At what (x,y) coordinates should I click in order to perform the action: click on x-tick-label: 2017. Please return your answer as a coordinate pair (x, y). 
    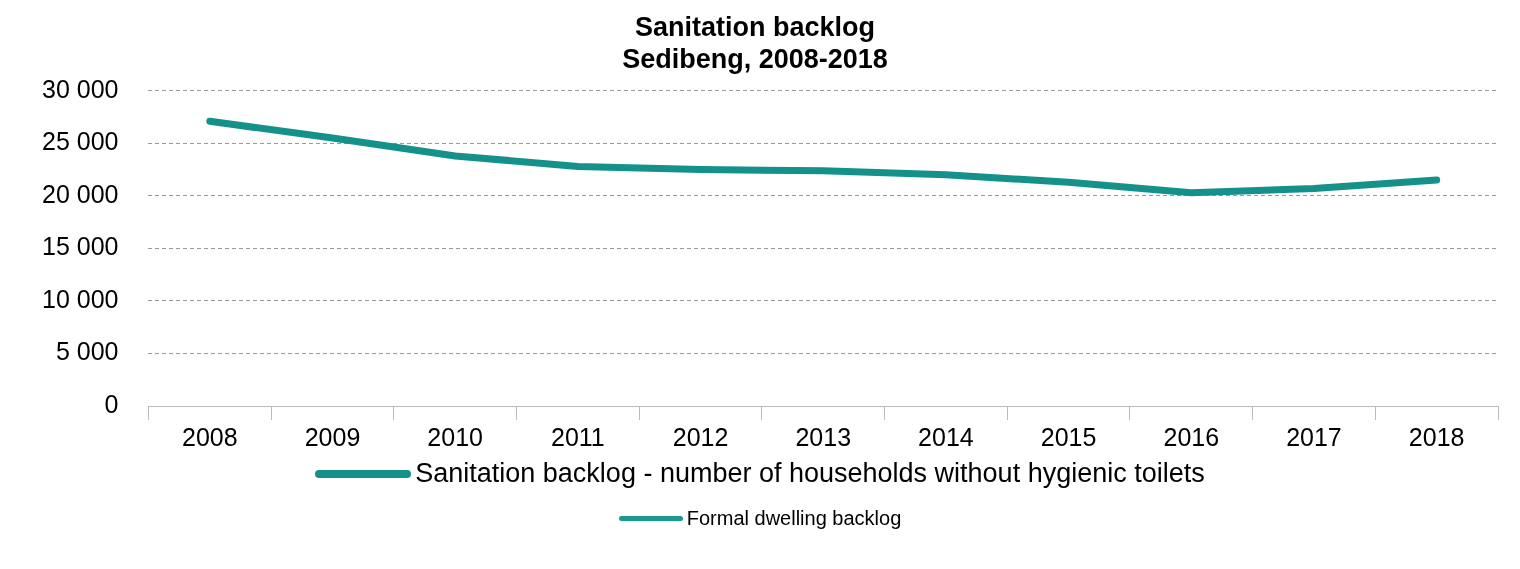
    Looking at the image, I should click on (1314, 436).